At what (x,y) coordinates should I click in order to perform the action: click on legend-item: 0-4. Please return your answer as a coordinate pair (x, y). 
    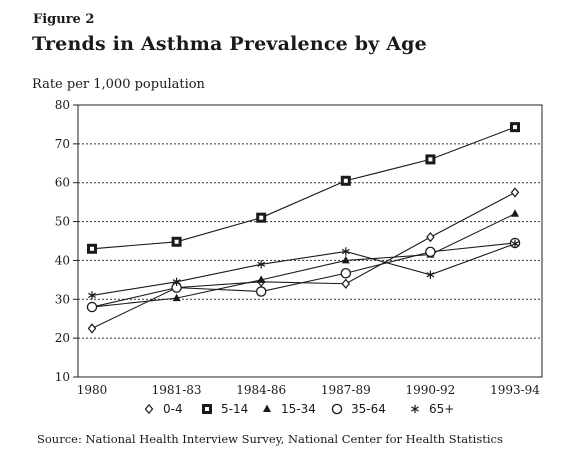
    Looking at the image, I should click on (163, 409).